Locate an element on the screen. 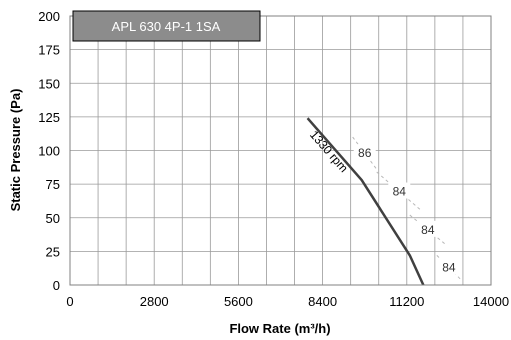 The height and width of the screenshot is (340, 511). efficiency-lines: 86 84 84 84 is located at coordinates (407, 208).